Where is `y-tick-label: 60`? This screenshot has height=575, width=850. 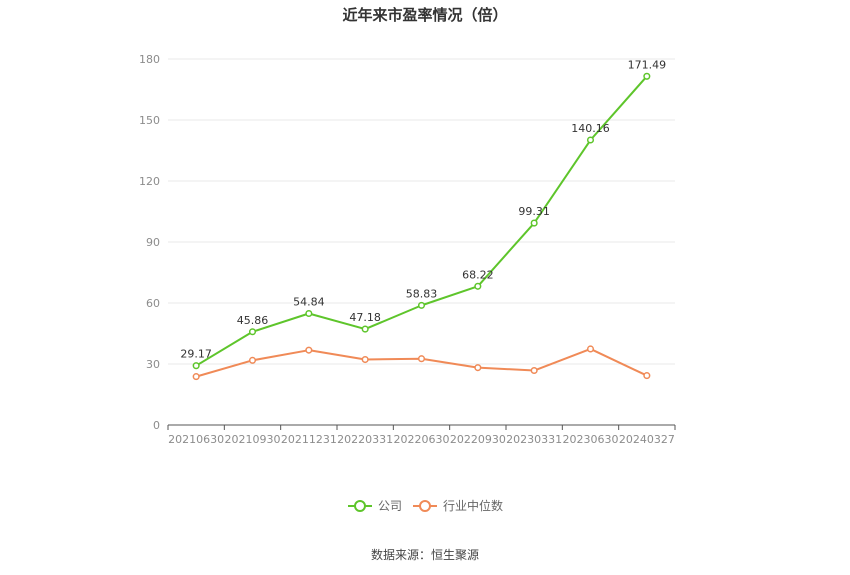
y-tick-label: 60 is located at coordinates (153, 303).